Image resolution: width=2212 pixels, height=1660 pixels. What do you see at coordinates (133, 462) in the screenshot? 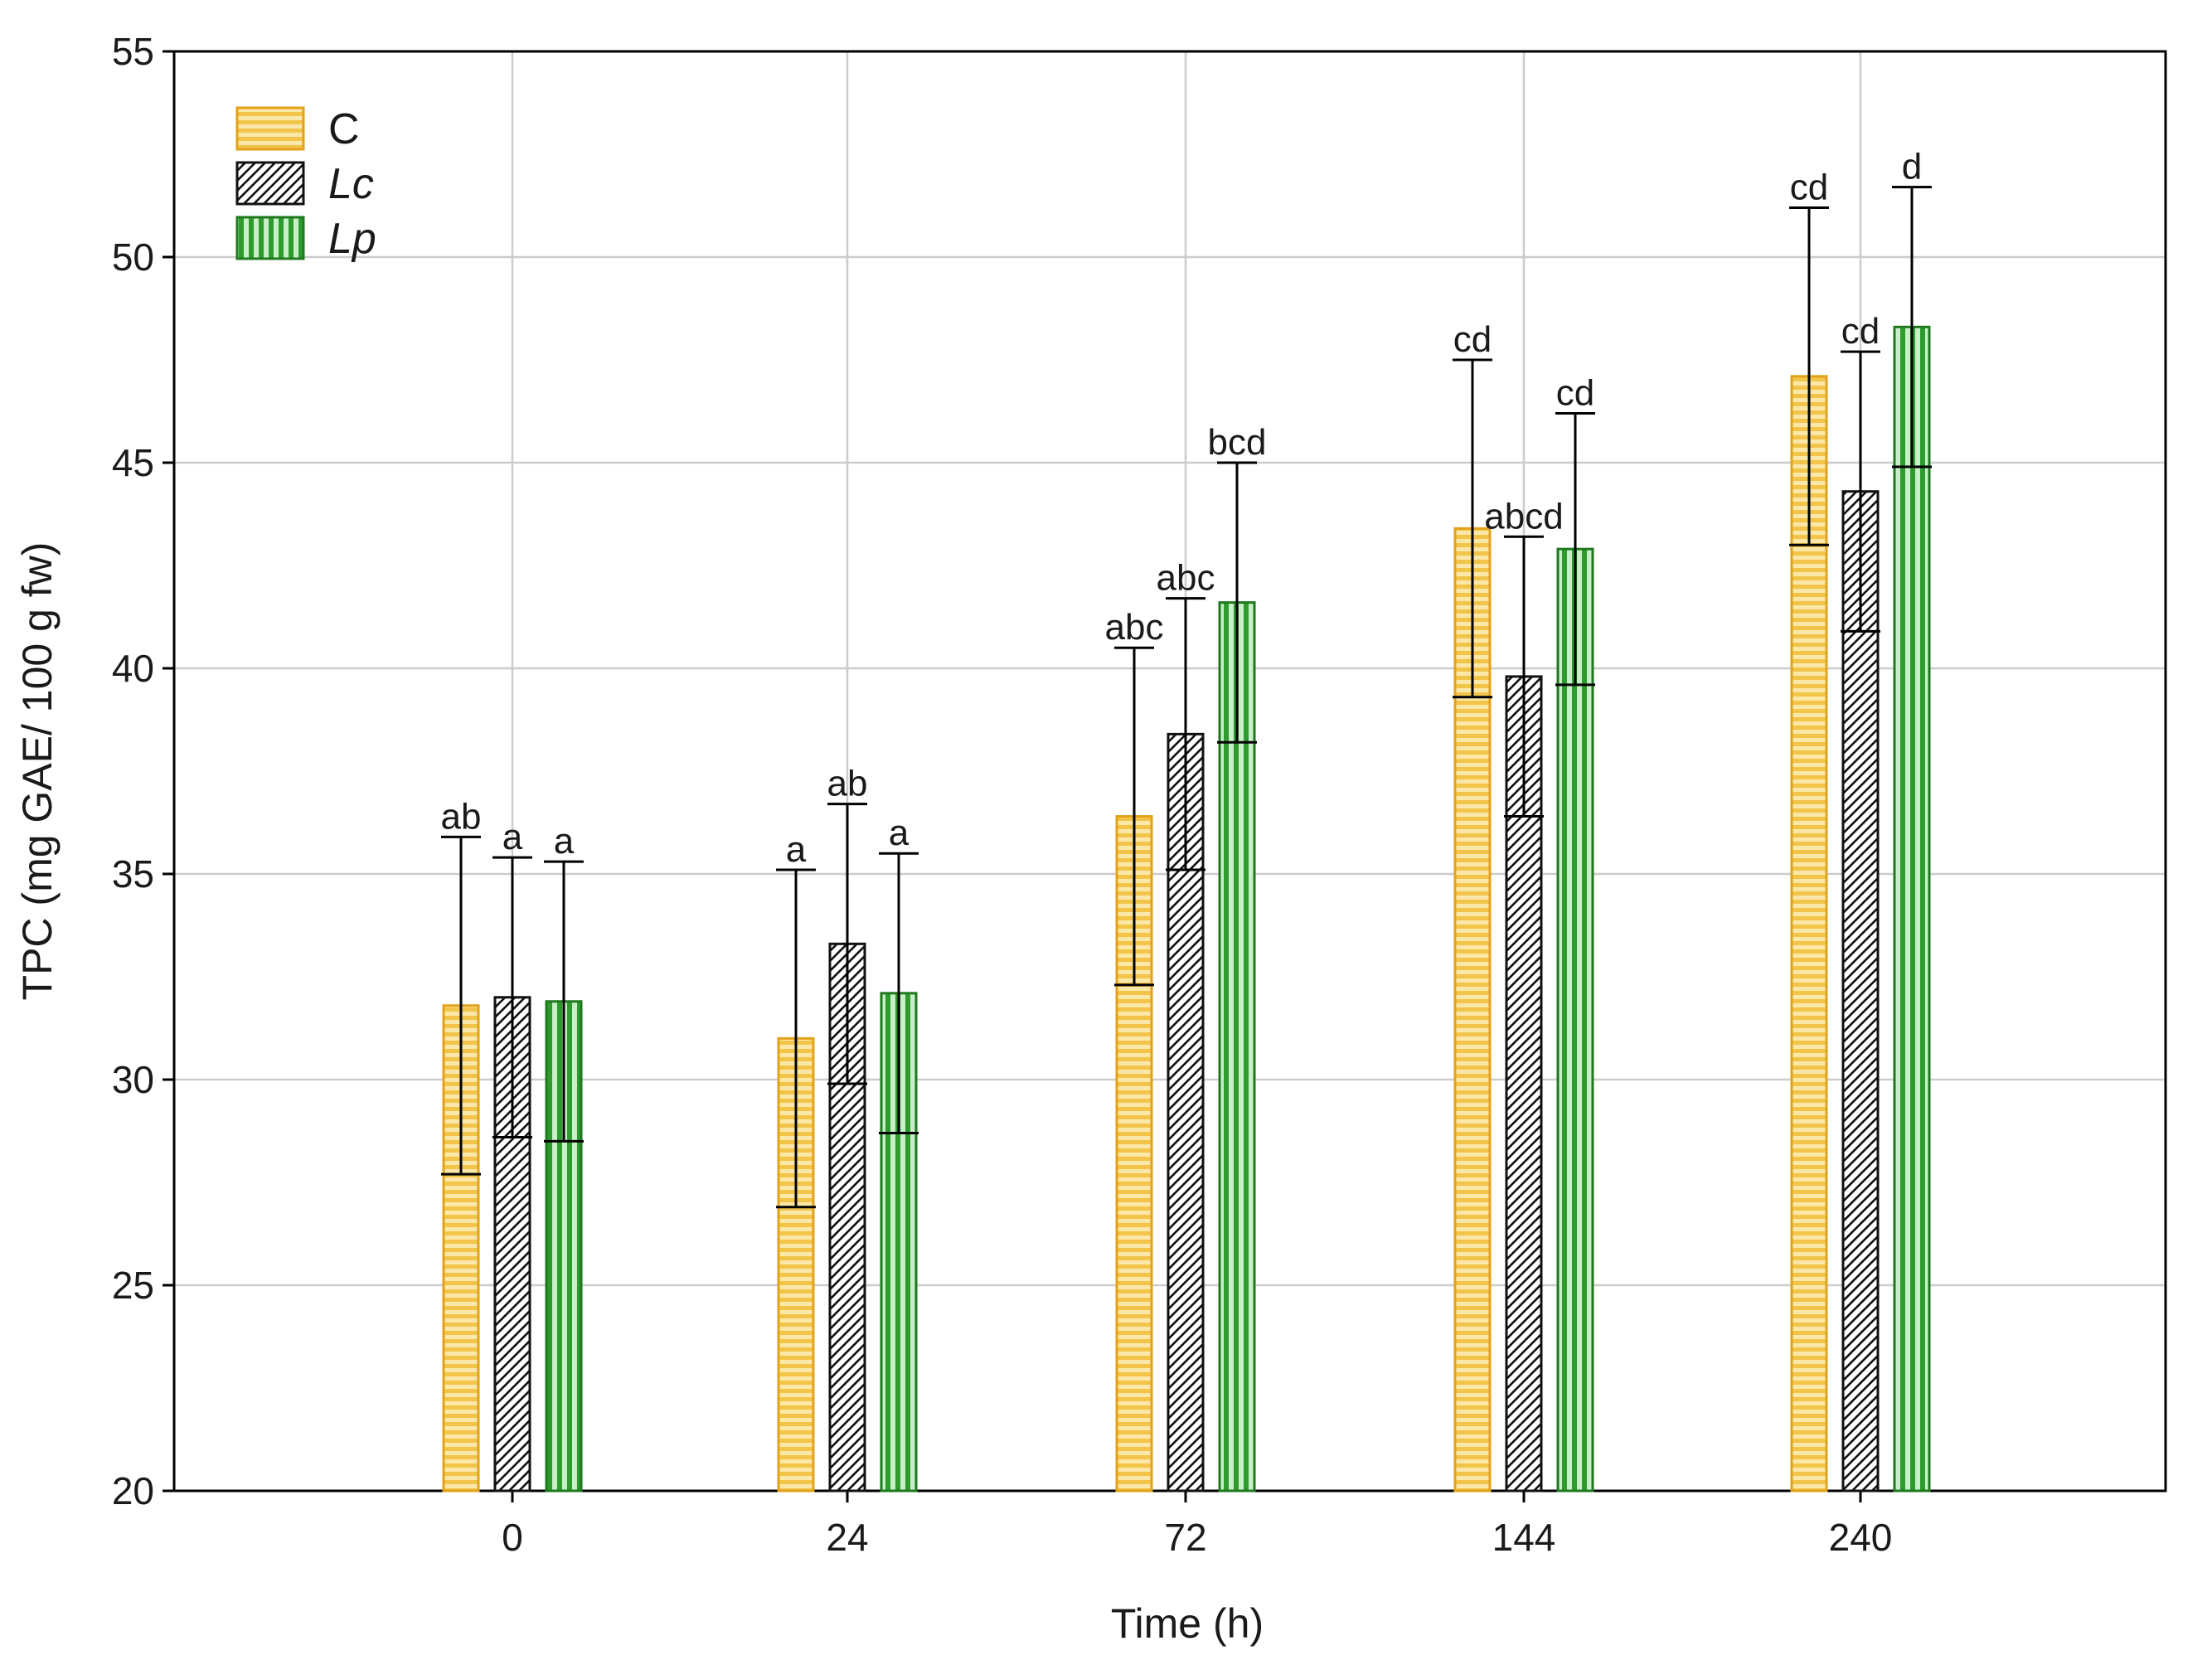
I see `y-tick-label: 45` at bounding box center [133, 462].